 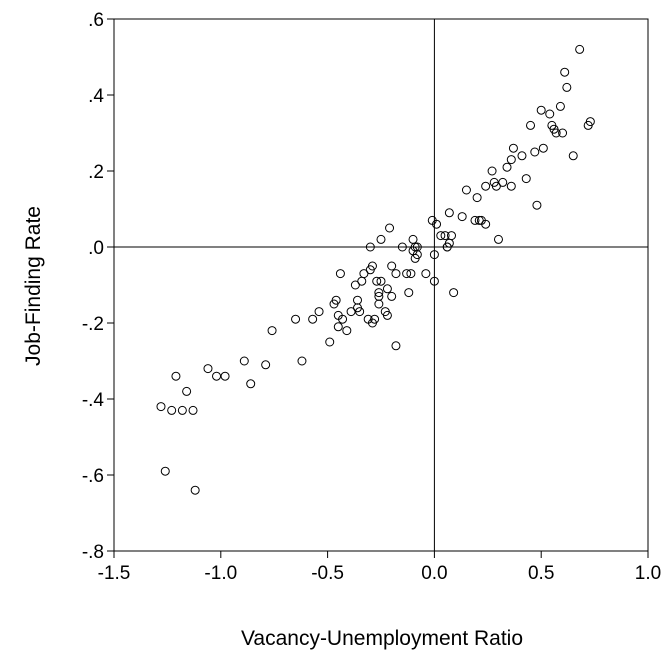 I want to click on y-tick-label: .6, so click(x=96, y=20).